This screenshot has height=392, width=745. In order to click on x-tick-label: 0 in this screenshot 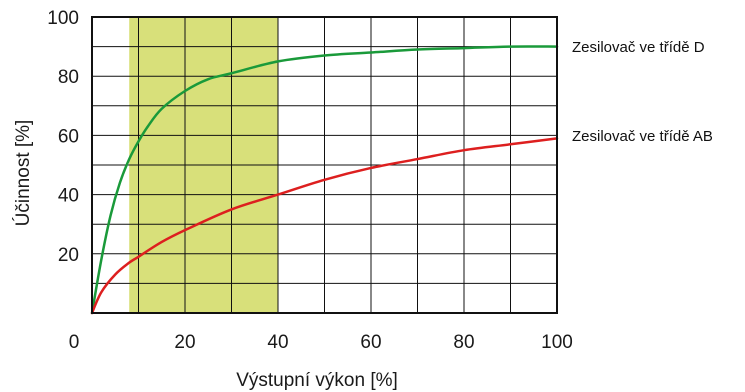, I will do `click(74, 342)`.